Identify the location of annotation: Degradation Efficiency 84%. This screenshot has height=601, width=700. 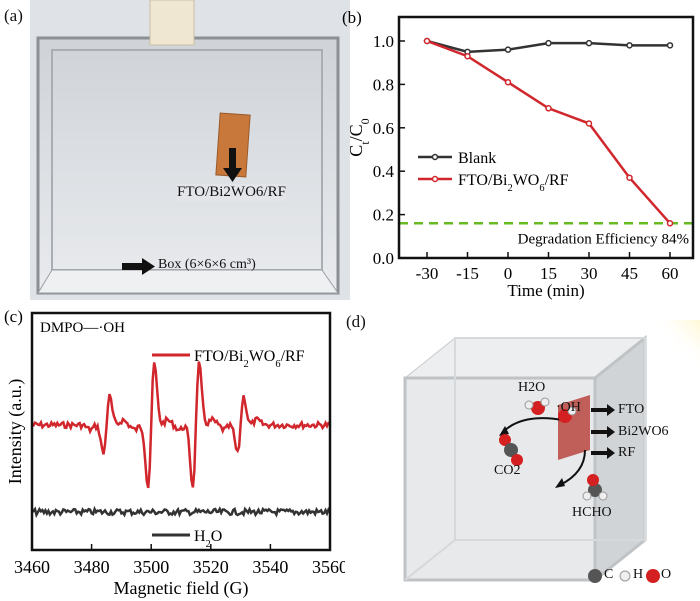
(603, 239).